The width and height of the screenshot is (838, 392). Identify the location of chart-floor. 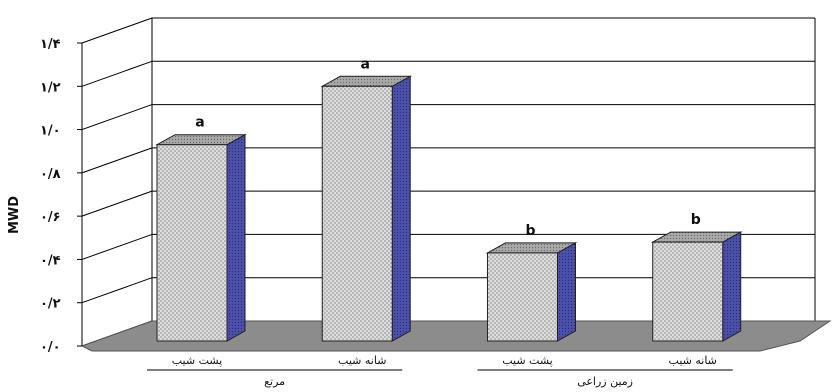
(456, 336).